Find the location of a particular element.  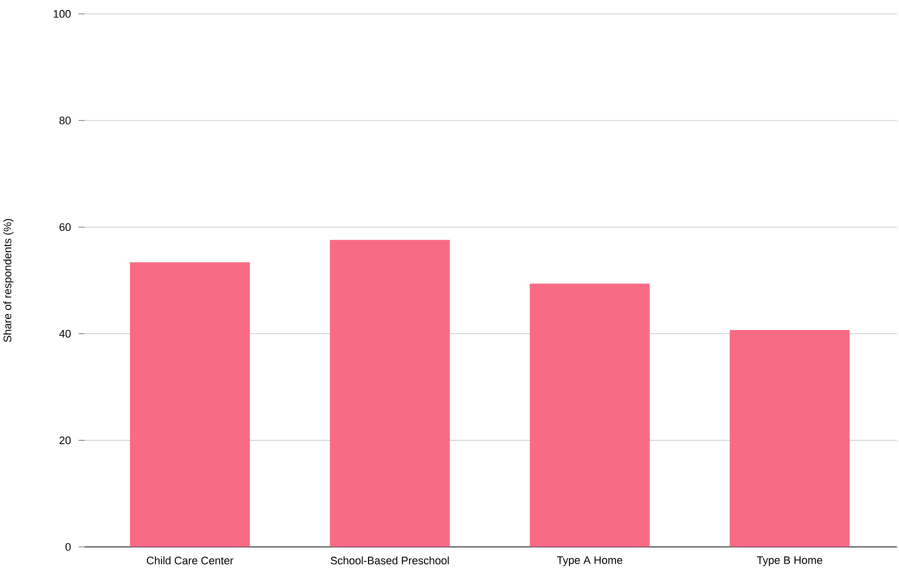

y-tick-label: 60 is located at coordinates (65, 227).